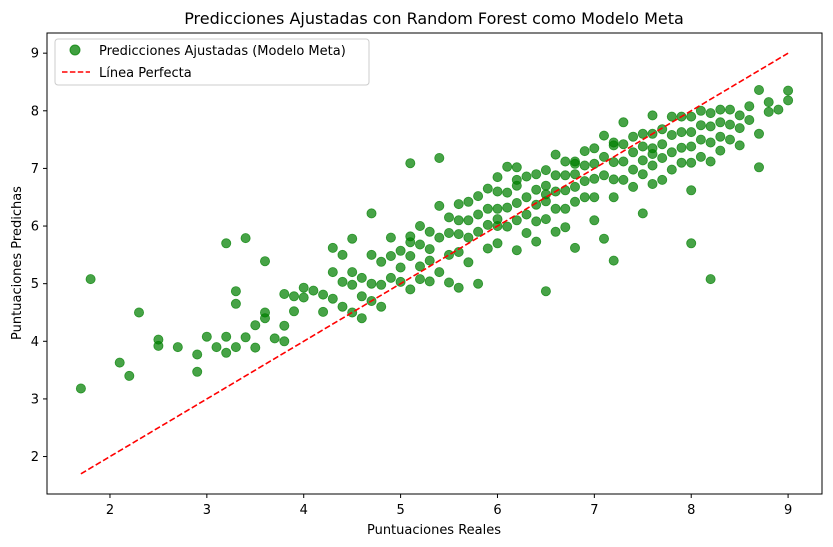  Describe the element at coordinates (35, 284) in the screenshot. I see `y-tick-label: 5` at that location.